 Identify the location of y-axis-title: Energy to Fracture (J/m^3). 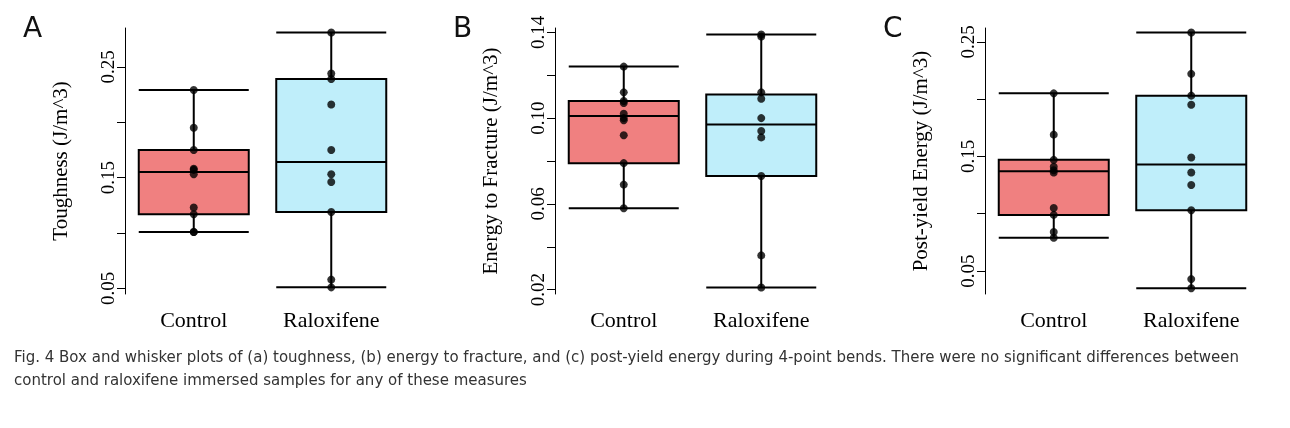
(489, 161).